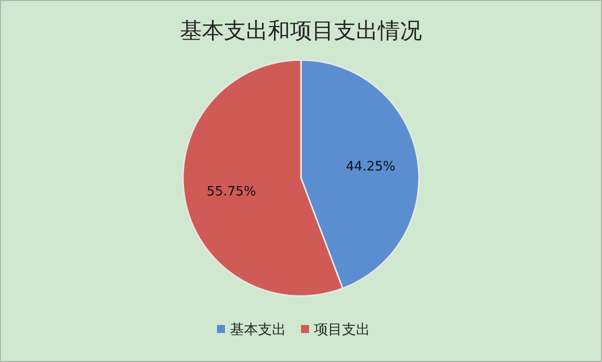  I want to click on data-label: 55.75%, so click(231, 192).